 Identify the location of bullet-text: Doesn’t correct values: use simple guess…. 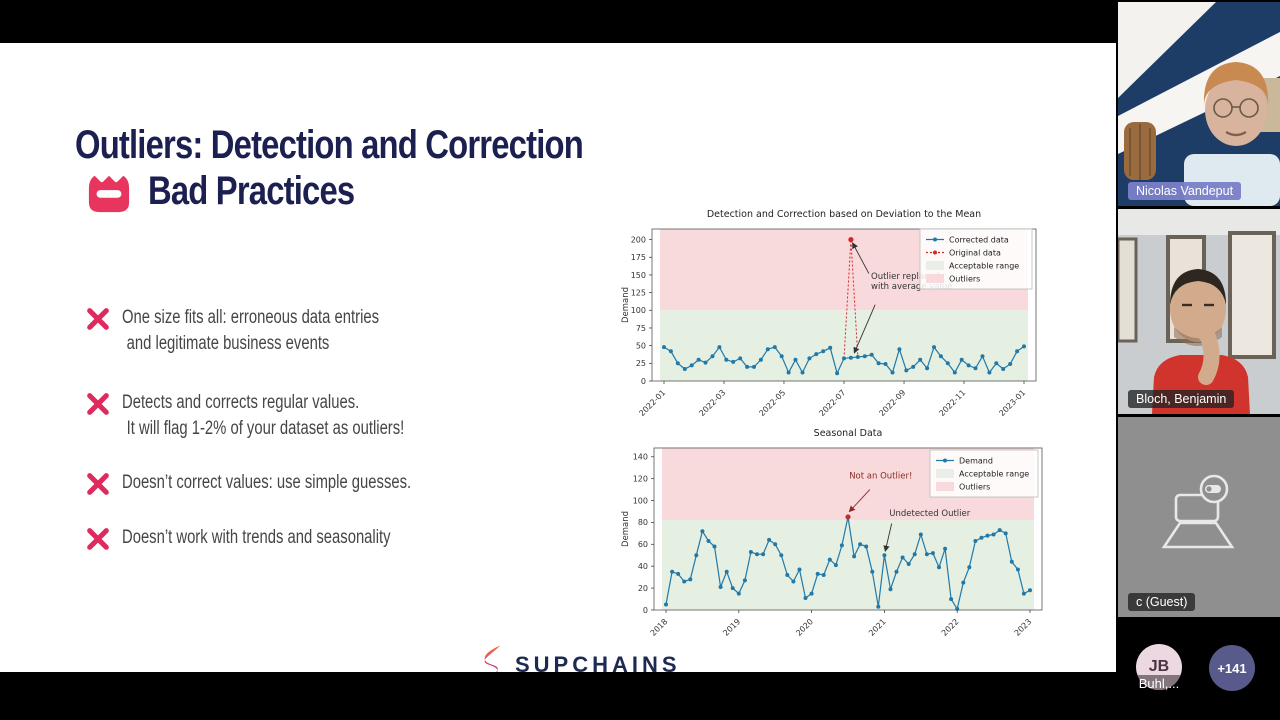
(267, 482).